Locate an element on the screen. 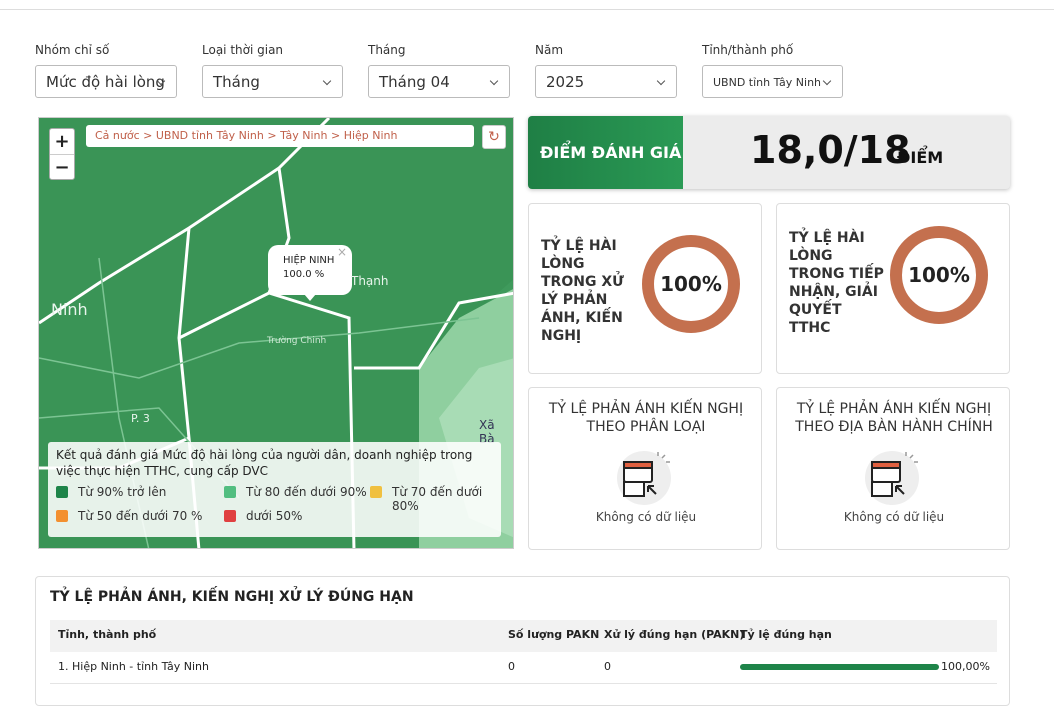 The width and height of the screenshot is (1054, 706). filter-select: 2025 is located at coordinates (606, 81).